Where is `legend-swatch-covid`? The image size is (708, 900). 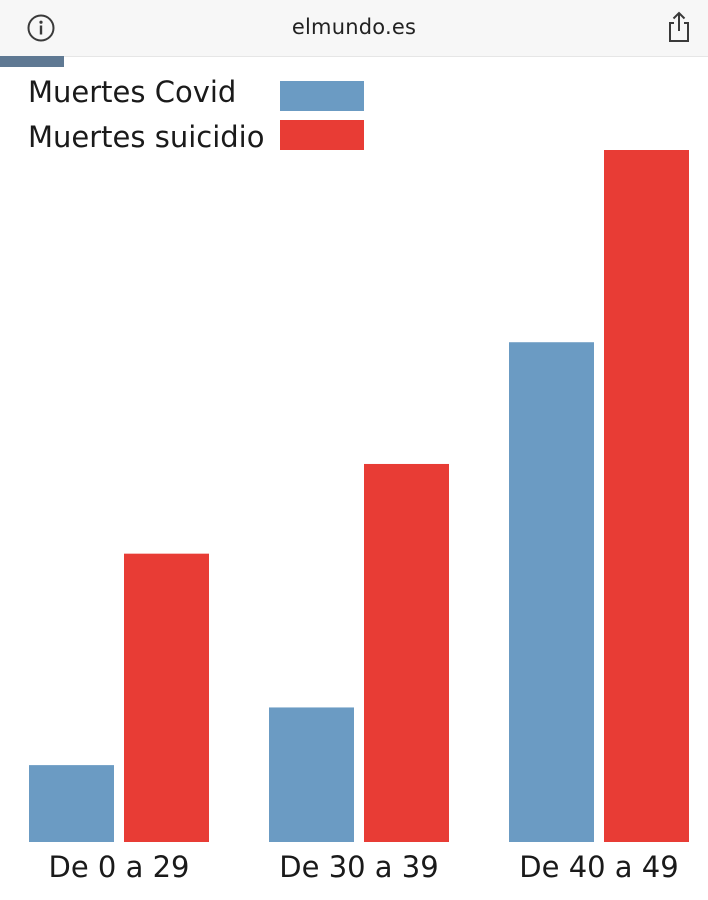 legend-swatch-covid is located at coordinates (322, 96).